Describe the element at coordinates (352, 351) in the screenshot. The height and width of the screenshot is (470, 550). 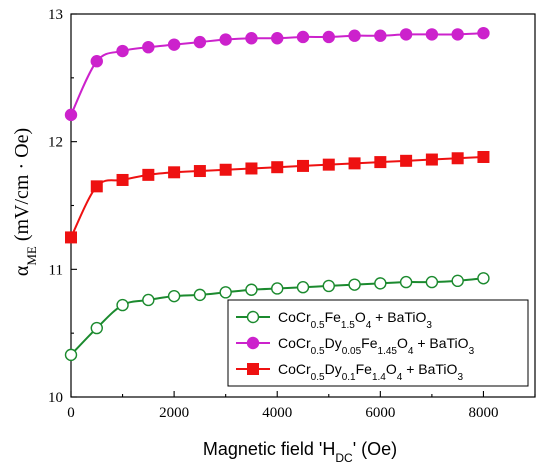
I see `legend-label-subscript: 0.05` at that location.